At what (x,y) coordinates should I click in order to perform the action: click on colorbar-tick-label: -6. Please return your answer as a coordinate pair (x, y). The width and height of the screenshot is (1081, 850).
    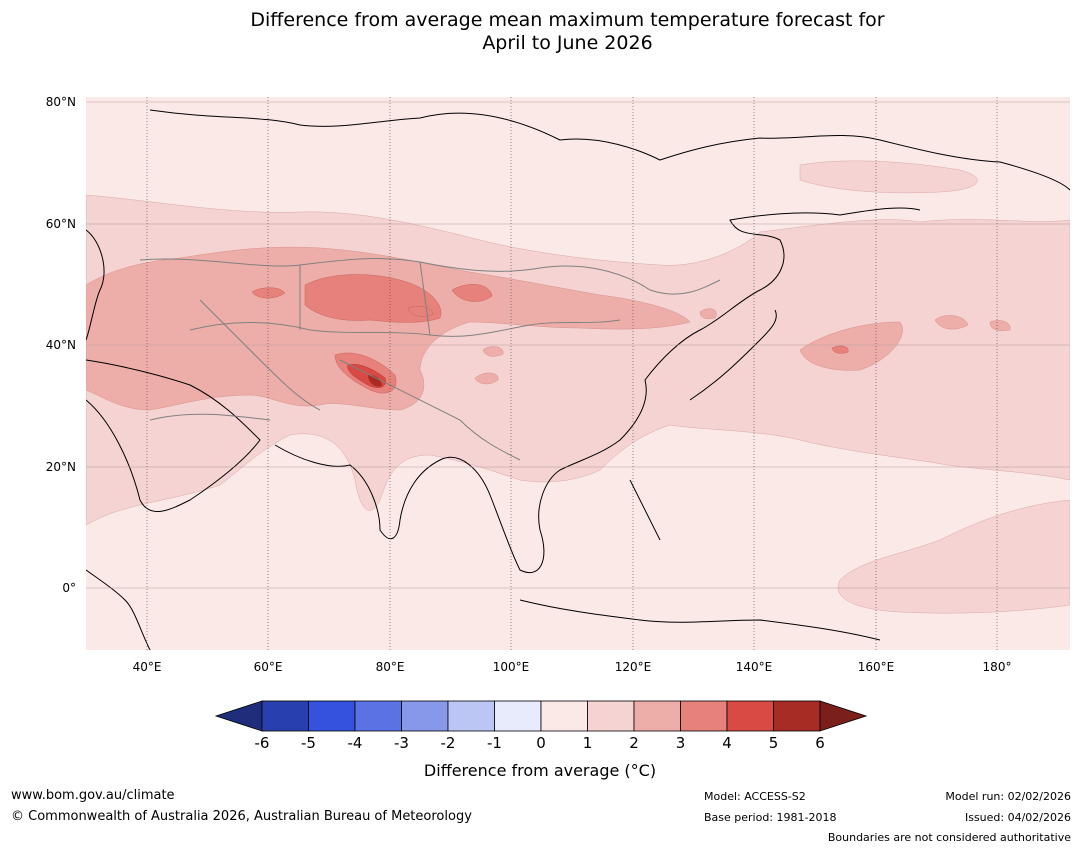
    Looking at the image, I should click on (262, 743).